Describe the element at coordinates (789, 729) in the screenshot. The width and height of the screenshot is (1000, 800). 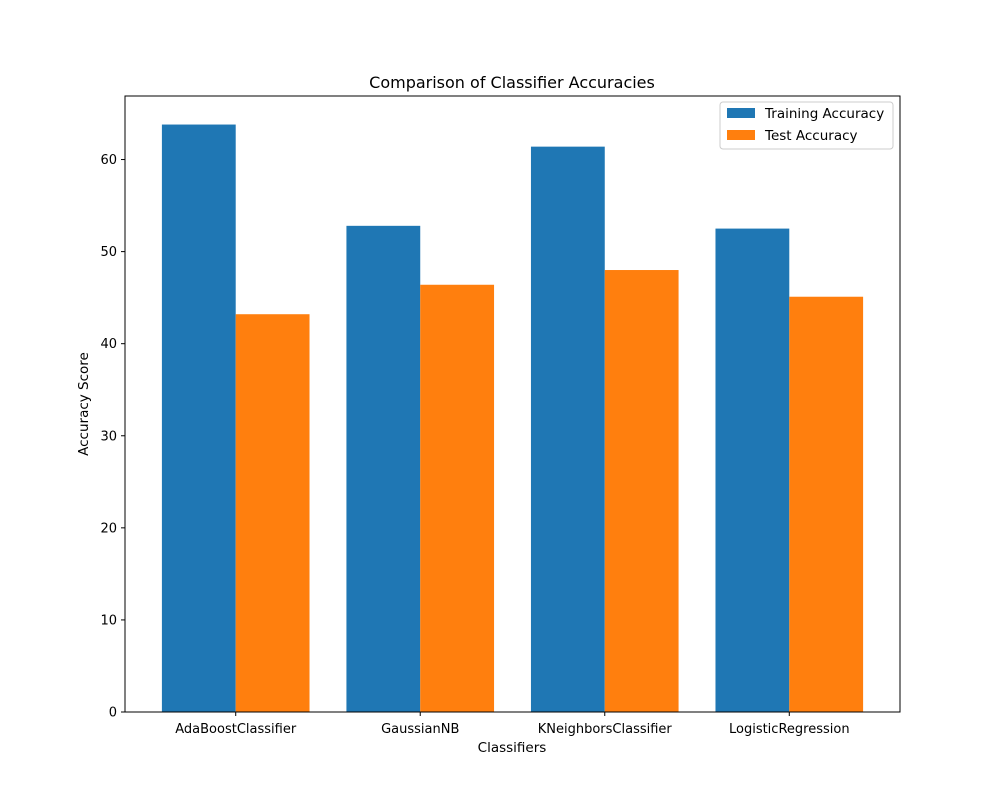
I see `x-tick-label: LogisticRegression` at that location.